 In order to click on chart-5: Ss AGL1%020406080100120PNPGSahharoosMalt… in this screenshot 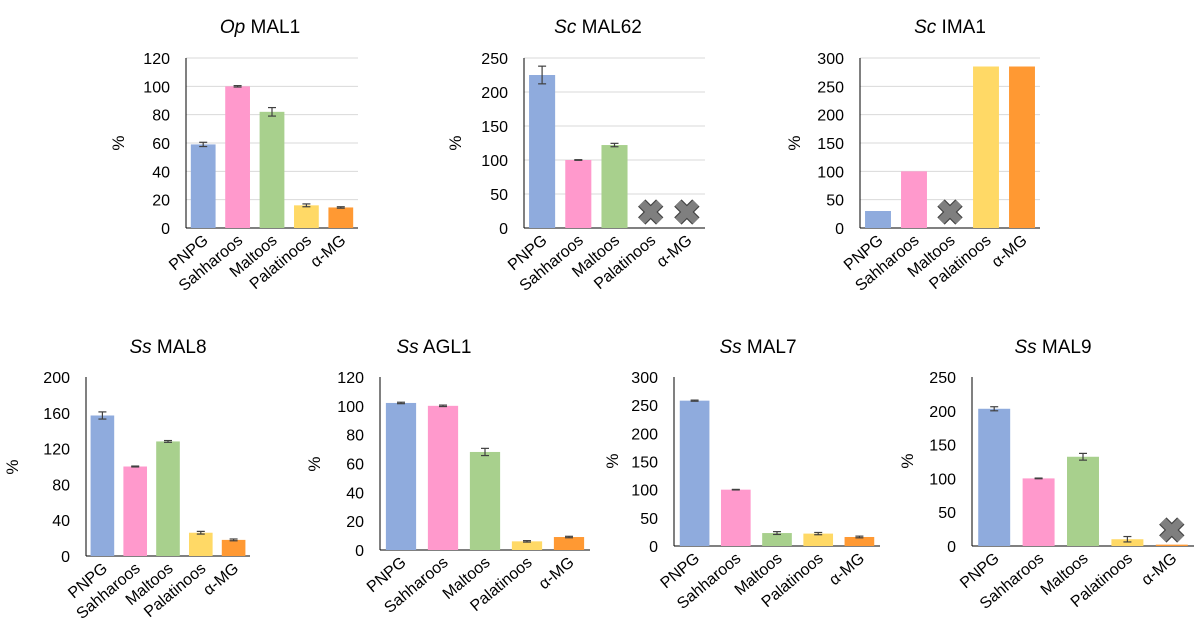, I will do `click(447, 477)`.